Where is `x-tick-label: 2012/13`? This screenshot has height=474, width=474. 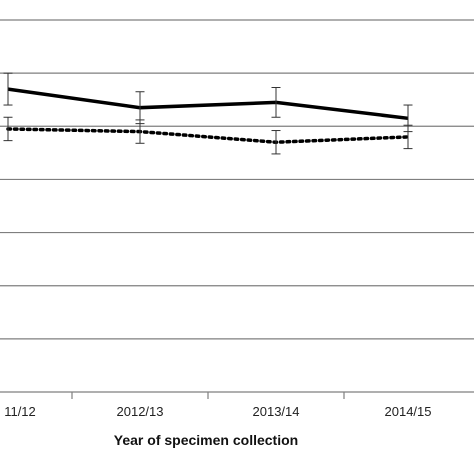 x-tick-label: 2012/13 is located at coordinates (140, 411).